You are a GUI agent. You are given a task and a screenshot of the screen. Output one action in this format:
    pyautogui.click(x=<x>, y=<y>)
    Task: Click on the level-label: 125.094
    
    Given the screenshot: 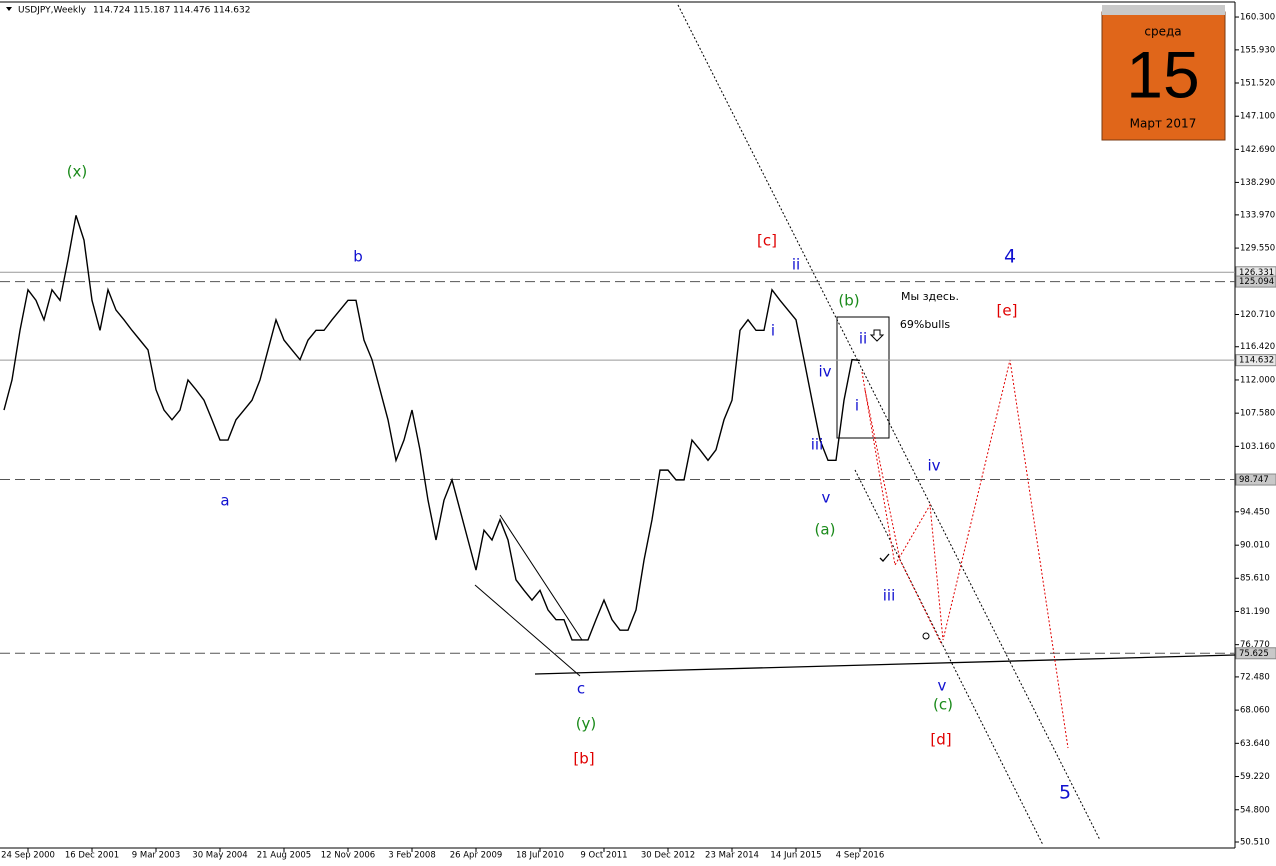 What is the action you would take?
    pyautogui.click(x=1256, y=282)
    